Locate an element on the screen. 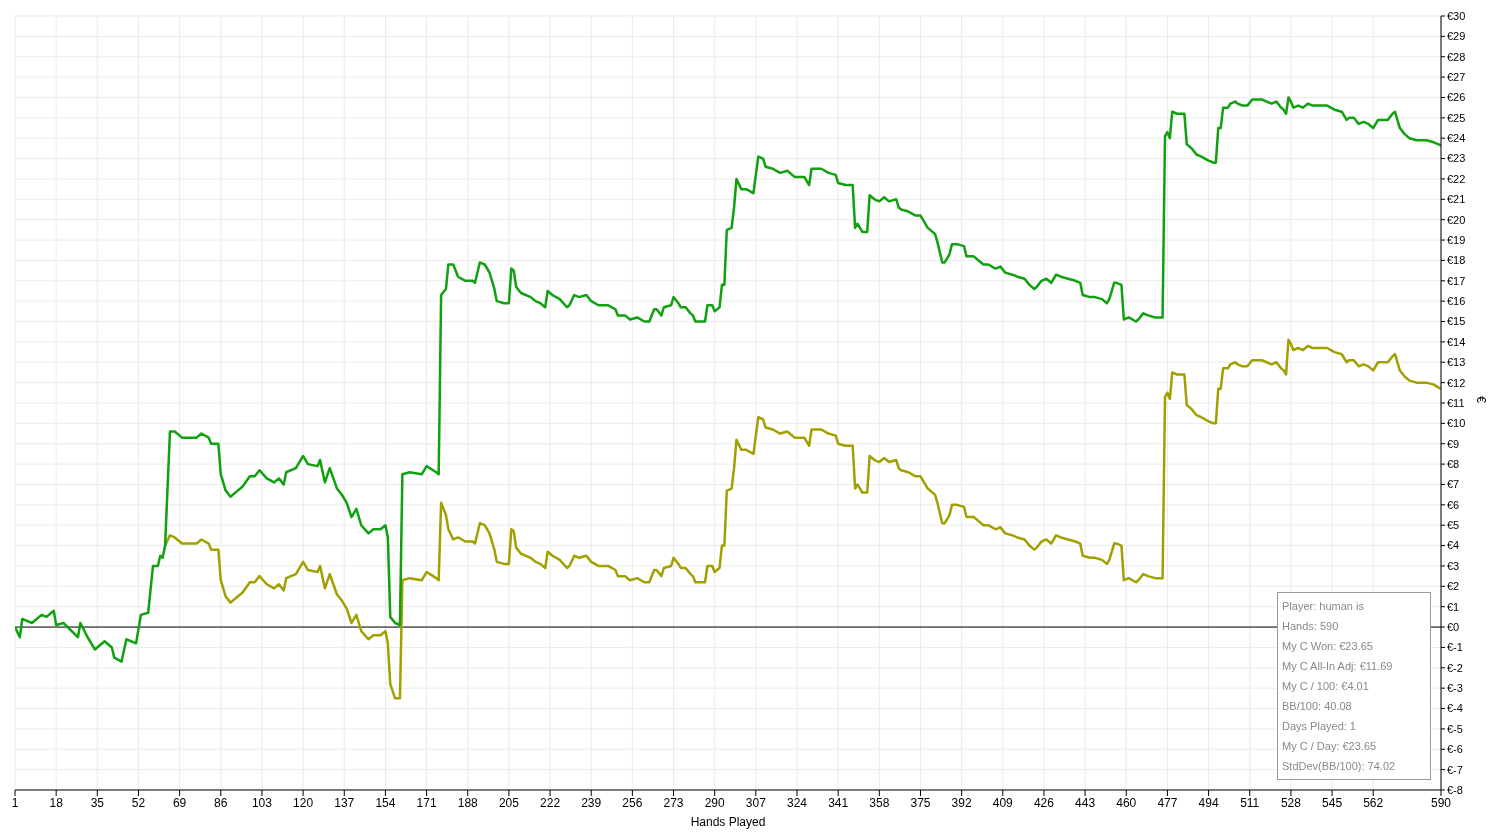  x-tick-label: 273 is located at coordinates (673, 802).